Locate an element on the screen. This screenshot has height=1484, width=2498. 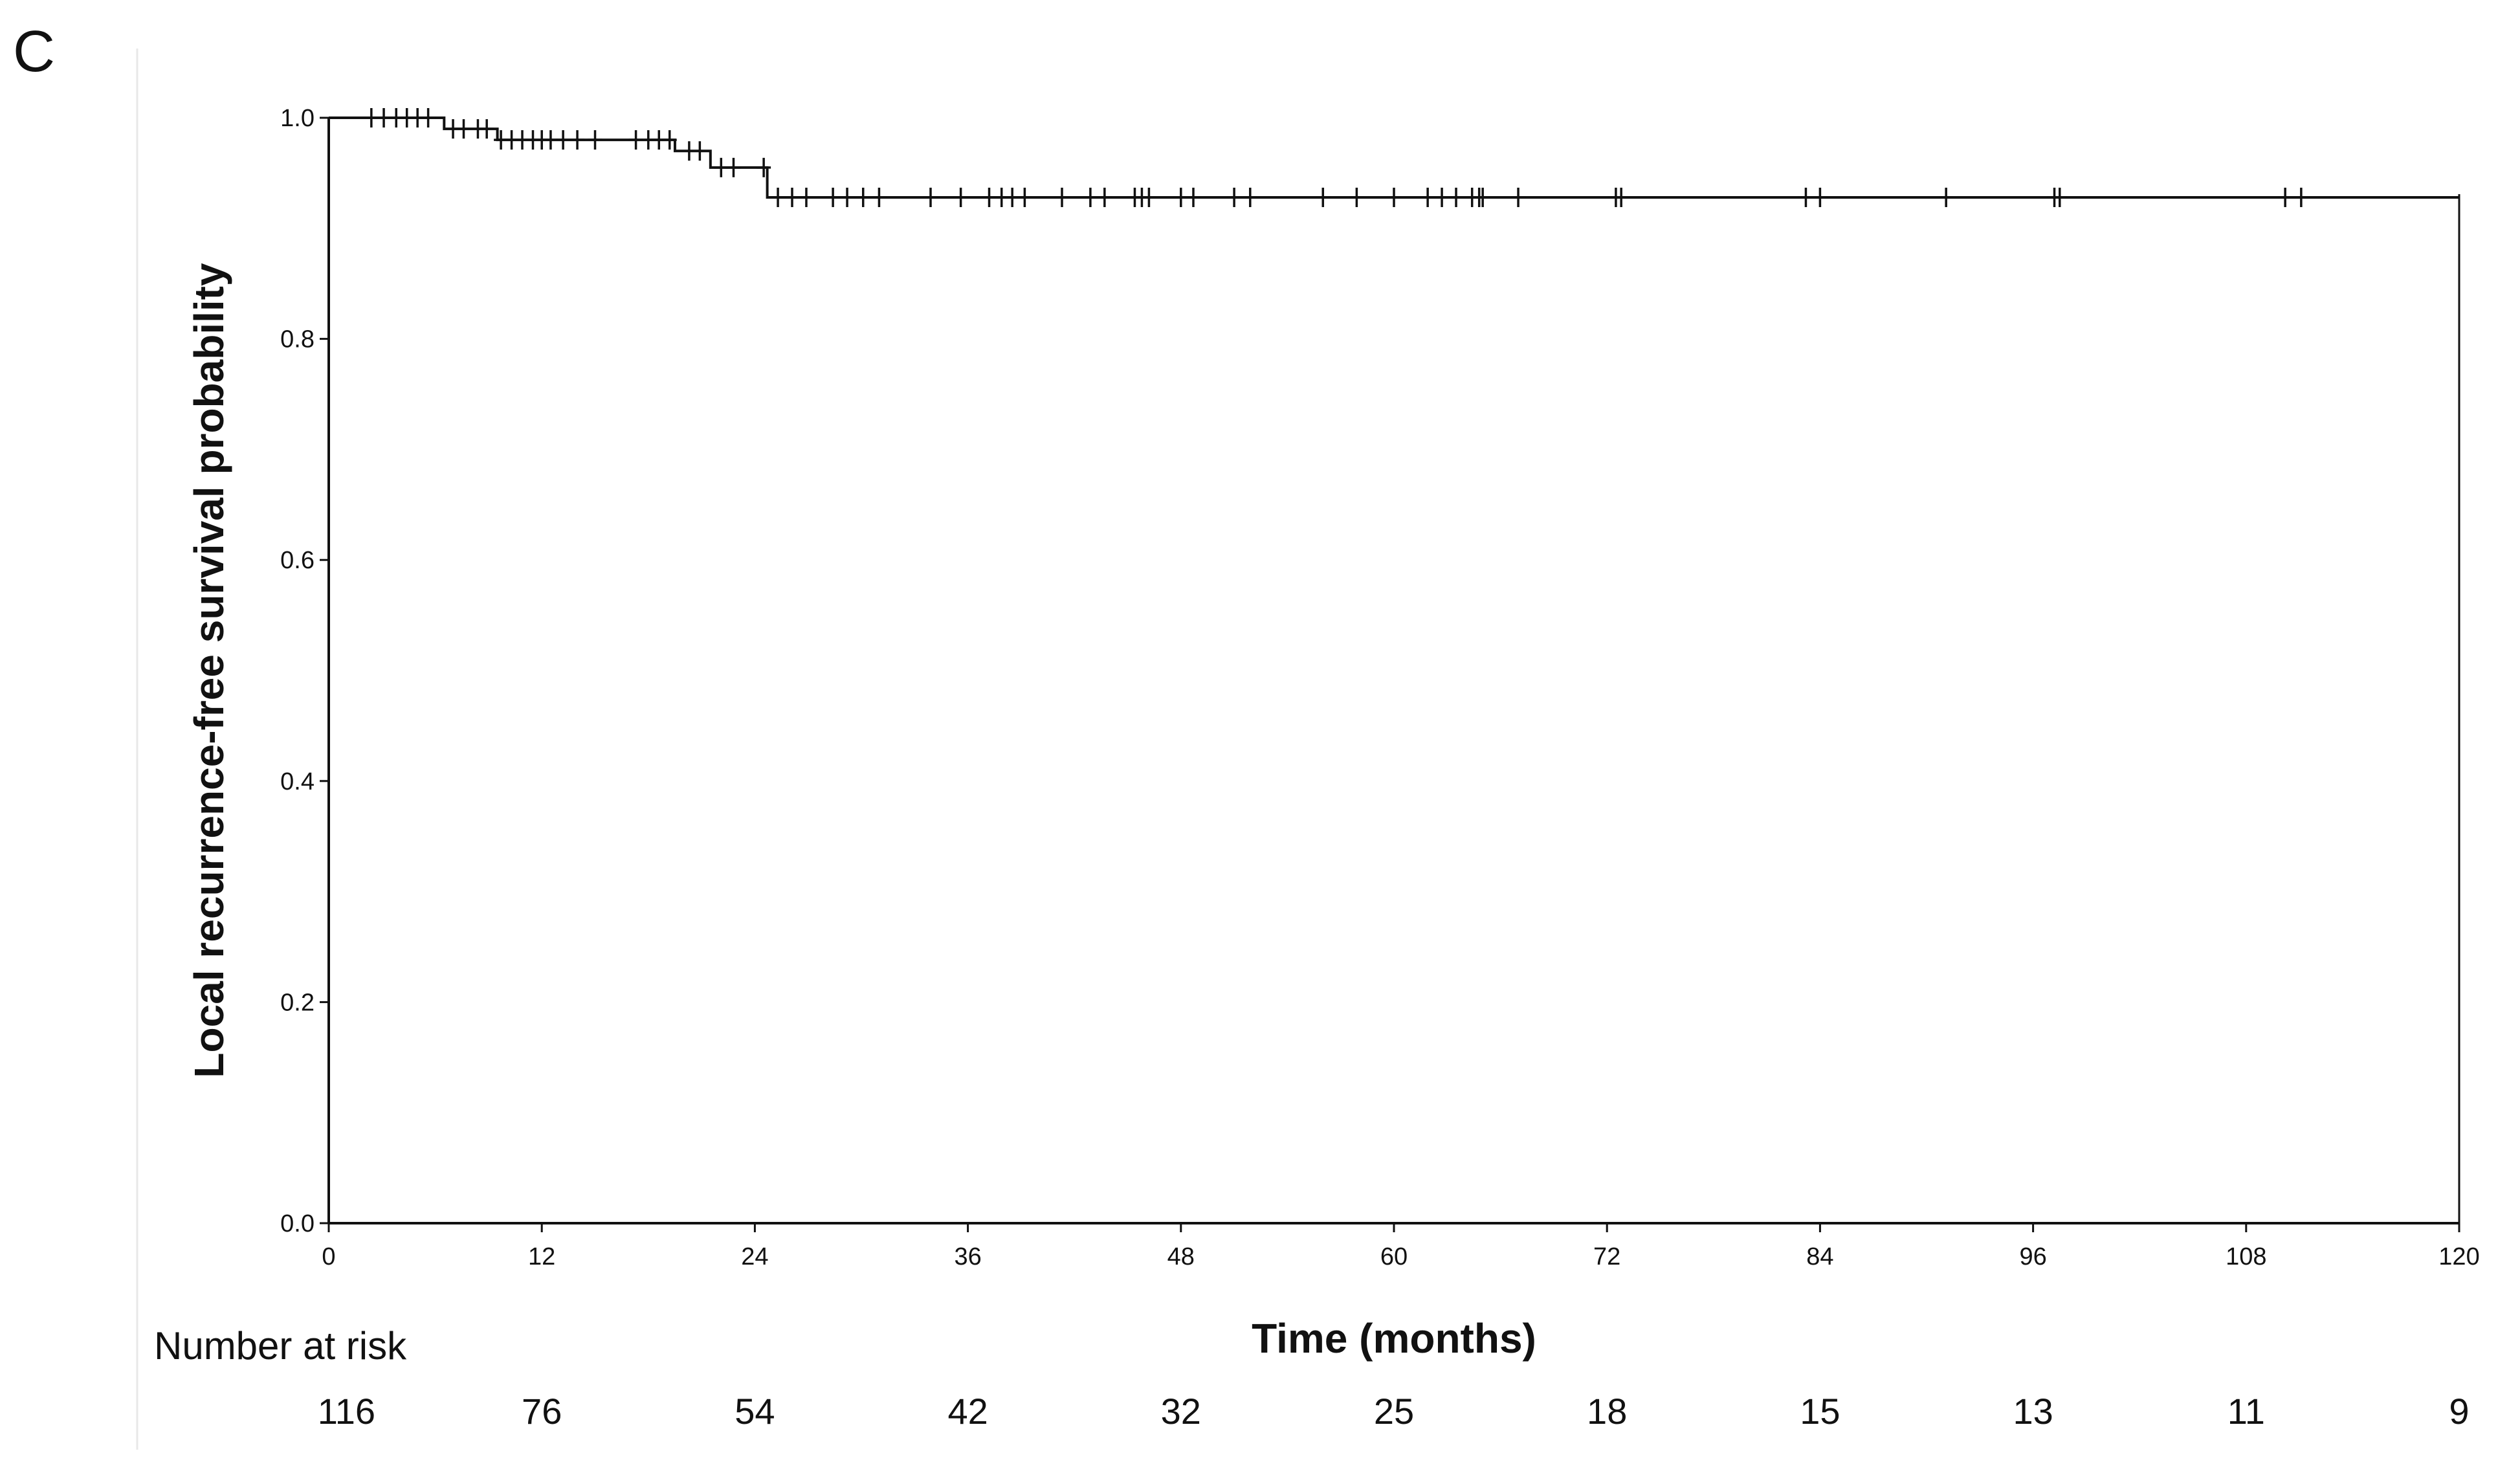
risk-value: 54 is located at coordinates (755, 1411).